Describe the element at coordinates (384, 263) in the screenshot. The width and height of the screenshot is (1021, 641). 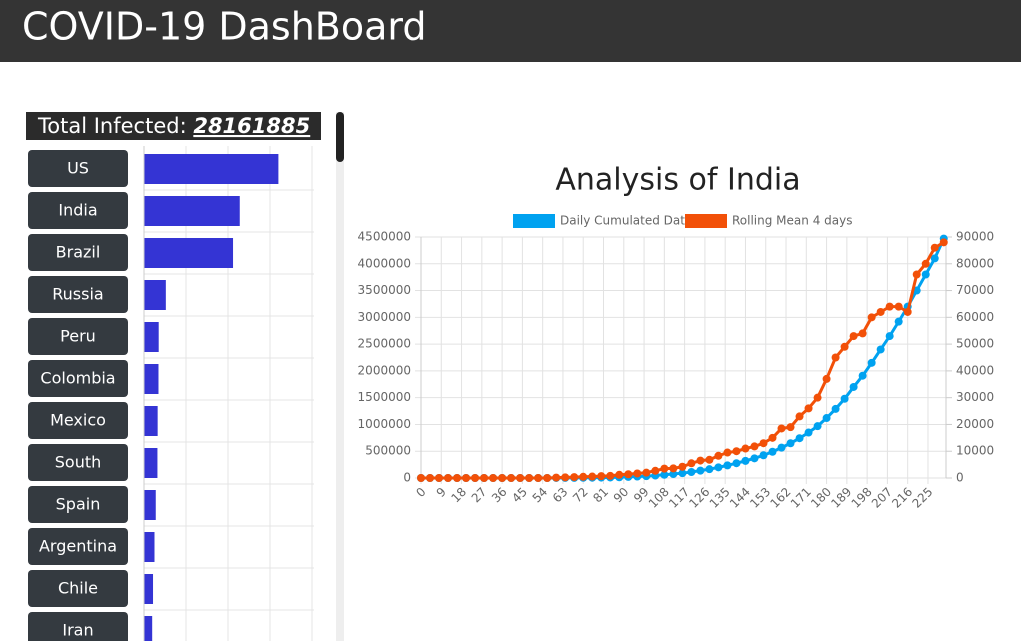
I see `y-tick-label: 4000000` at that location.